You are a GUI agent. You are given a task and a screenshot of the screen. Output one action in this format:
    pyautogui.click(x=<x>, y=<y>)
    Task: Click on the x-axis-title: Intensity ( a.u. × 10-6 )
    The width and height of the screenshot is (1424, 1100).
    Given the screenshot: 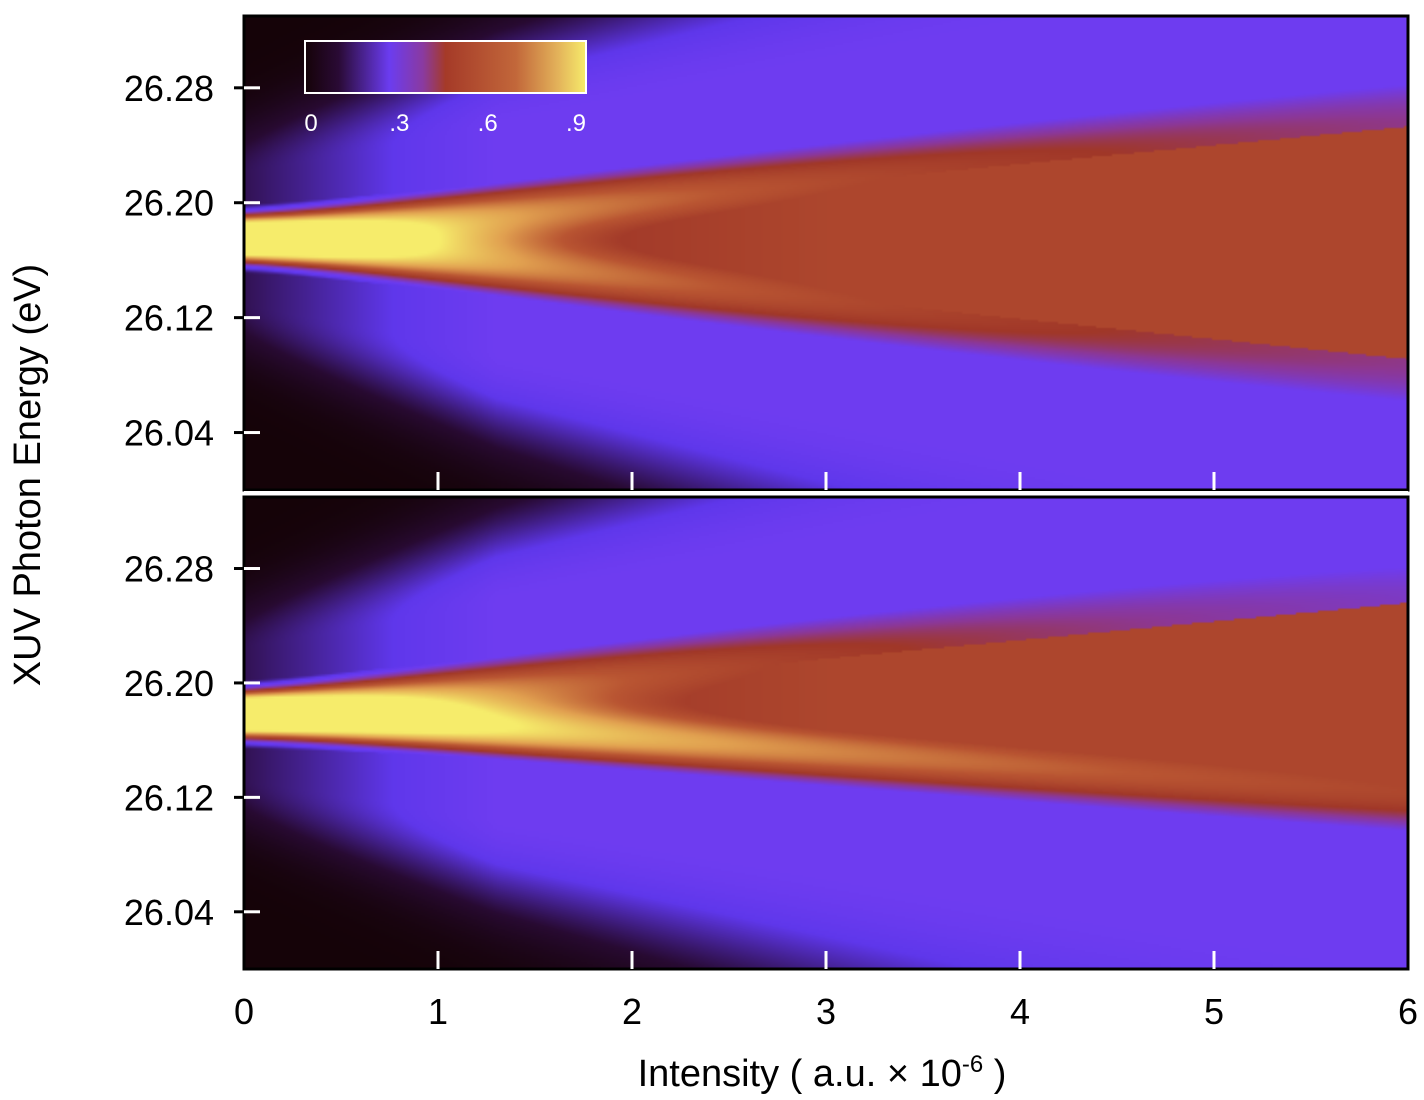 What is the action you would take?
    pyautogui.click(x=822, y=1073)
    